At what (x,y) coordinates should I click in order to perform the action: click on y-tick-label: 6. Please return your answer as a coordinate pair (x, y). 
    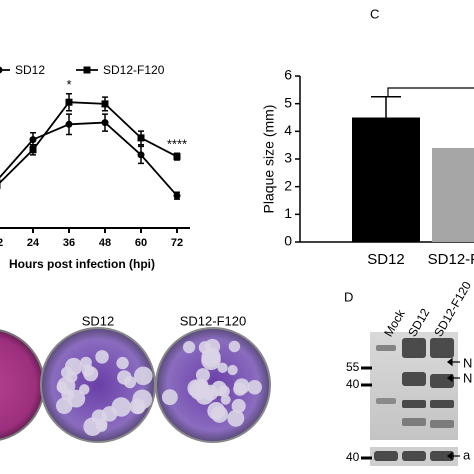
    Looking at the image, I should click on (288, 75).